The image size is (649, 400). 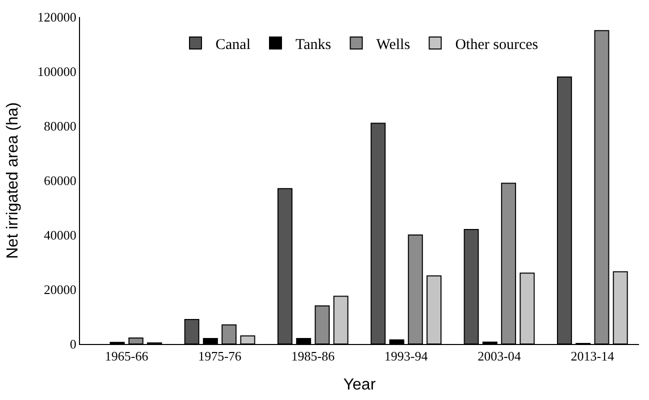 I want to click on x-tick-label: 1965-66, so click(x=126, y=356).